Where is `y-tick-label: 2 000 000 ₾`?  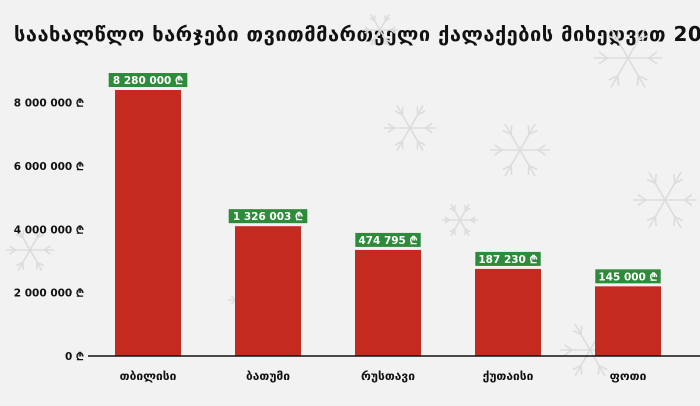
y-tick-label: 2 000 000 ₾ is located at coordinates (49, 294).